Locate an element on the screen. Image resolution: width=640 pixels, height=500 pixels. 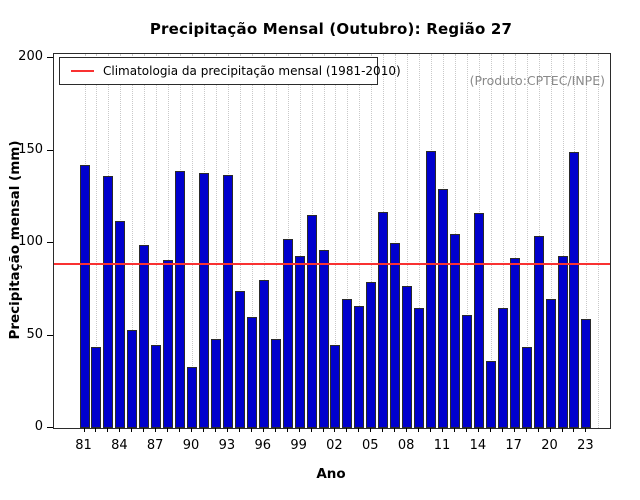
bar-2004 is located at coordinates (359, 366).